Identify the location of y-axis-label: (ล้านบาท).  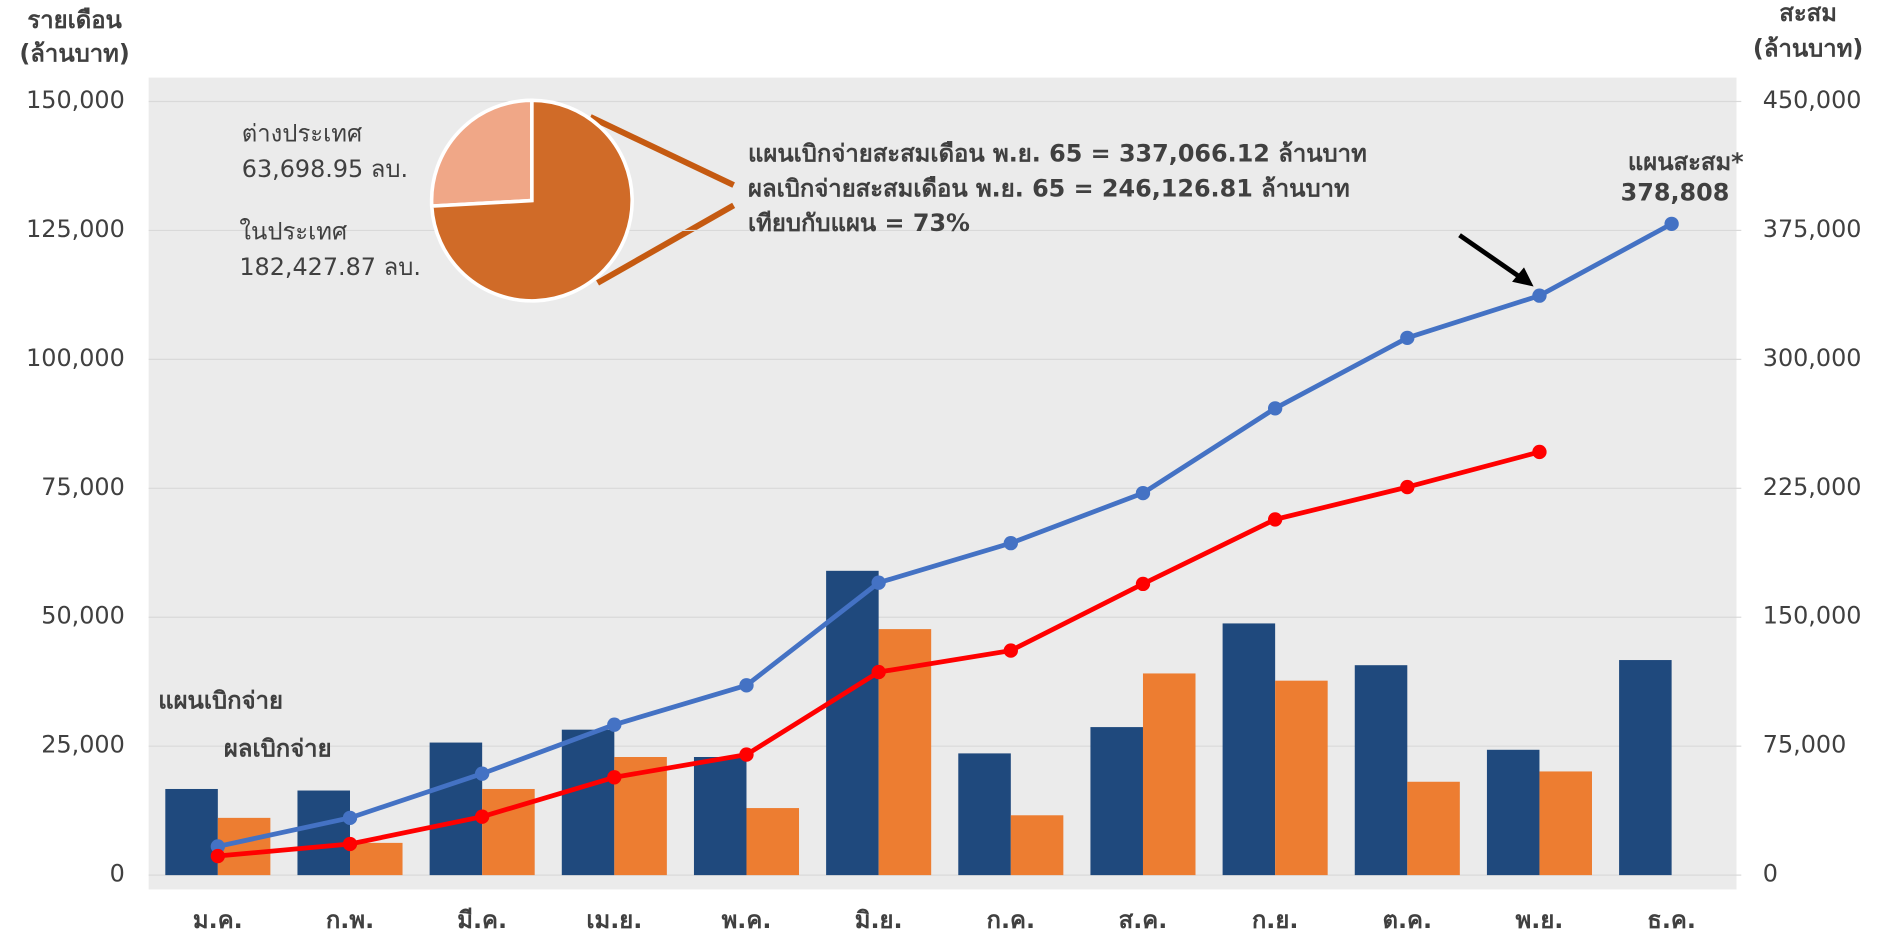
(74, 53).